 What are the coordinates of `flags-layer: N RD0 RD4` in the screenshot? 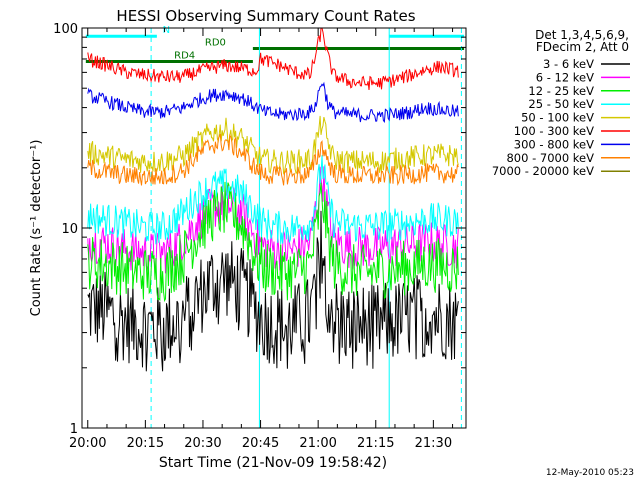 It's located at (275, 44).